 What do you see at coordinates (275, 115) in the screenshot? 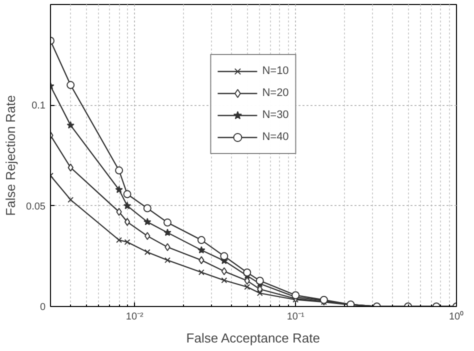
I see `legend-label: N=30` at bounding box center [275, 115].